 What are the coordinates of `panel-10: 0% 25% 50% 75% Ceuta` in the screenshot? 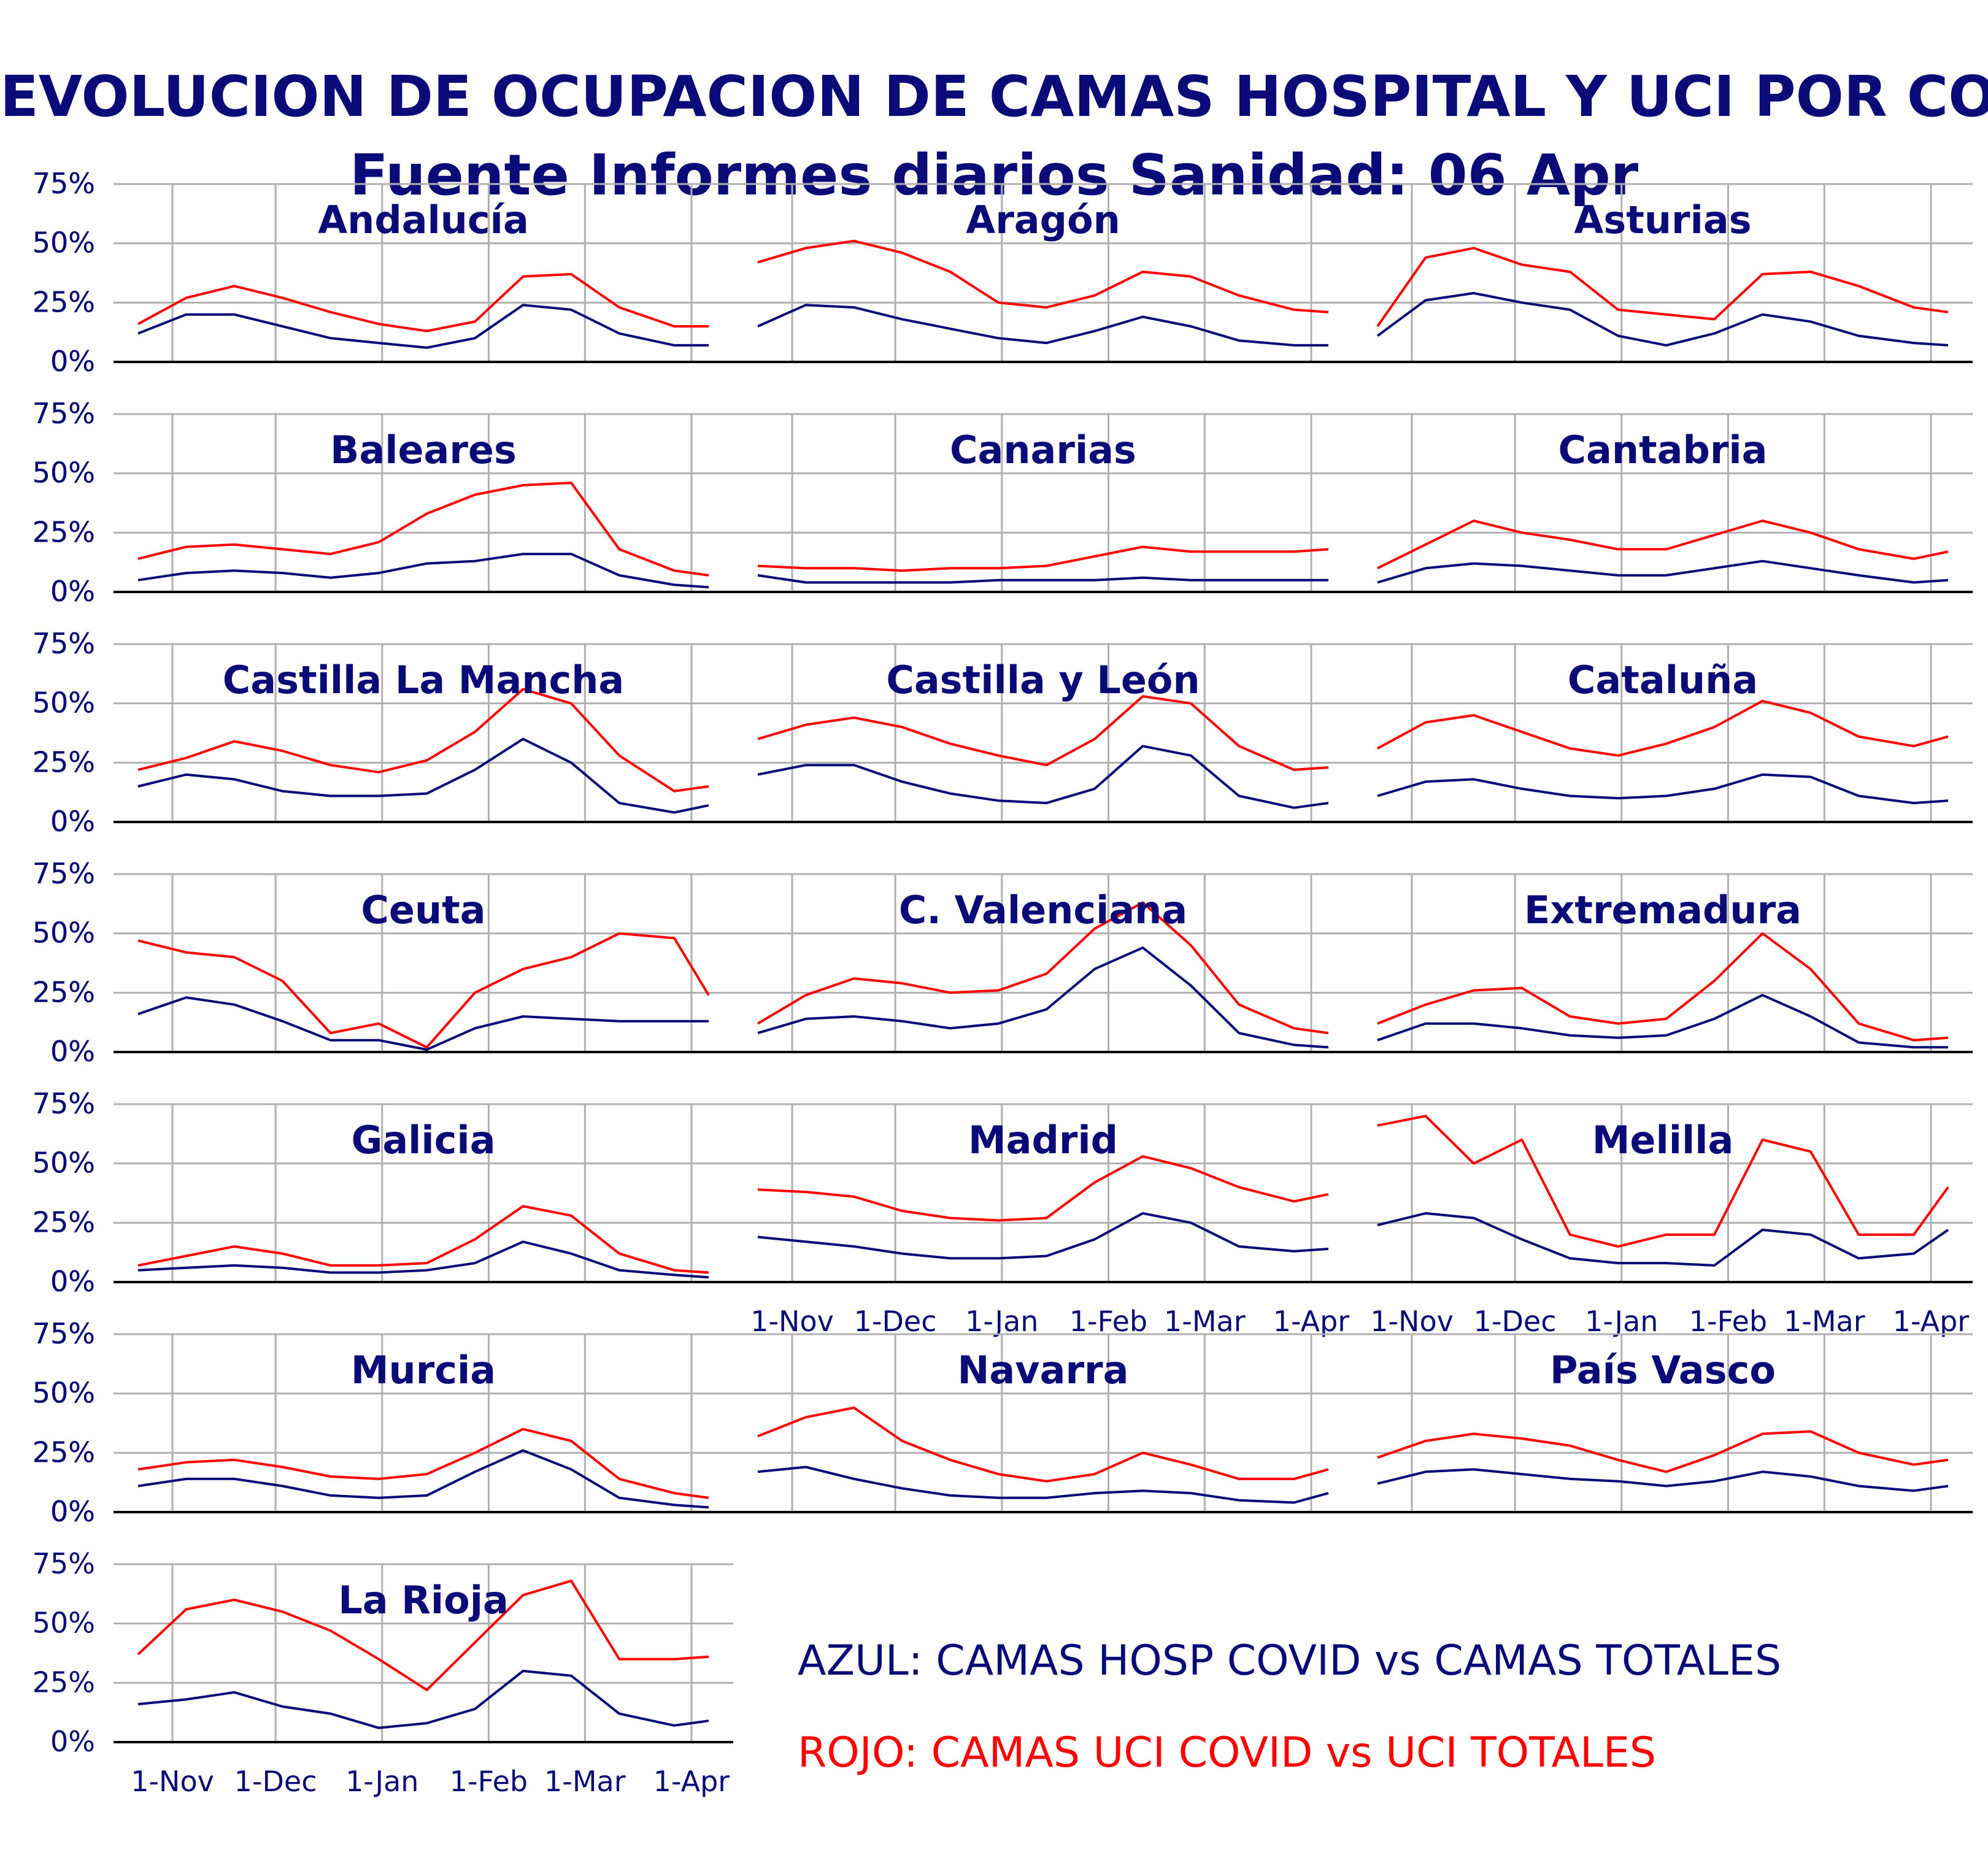 It's located at (383, 963).